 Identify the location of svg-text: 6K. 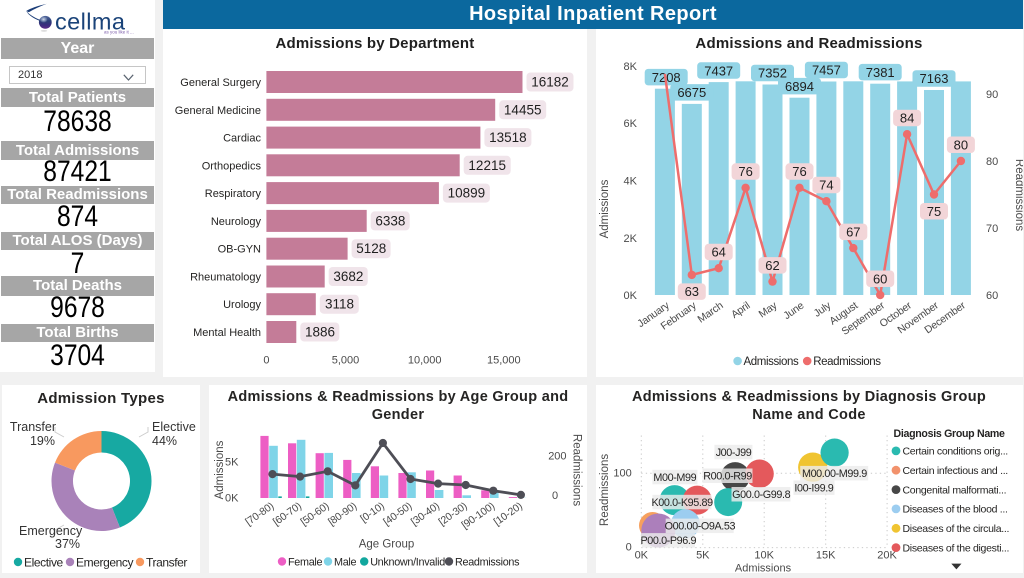
(631, 124).